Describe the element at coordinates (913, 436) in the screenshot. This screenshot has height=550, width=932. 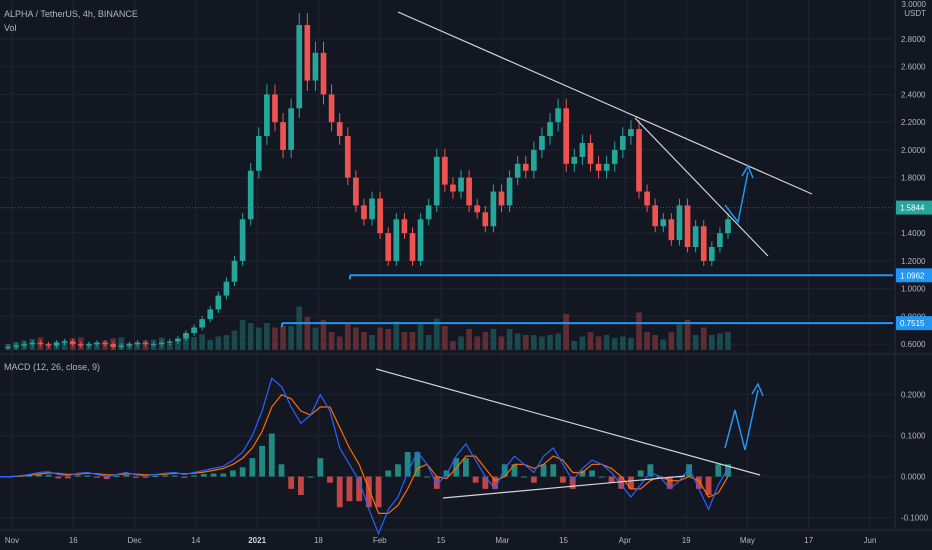
I see `macd-tick-label: 0.1000` at that location.